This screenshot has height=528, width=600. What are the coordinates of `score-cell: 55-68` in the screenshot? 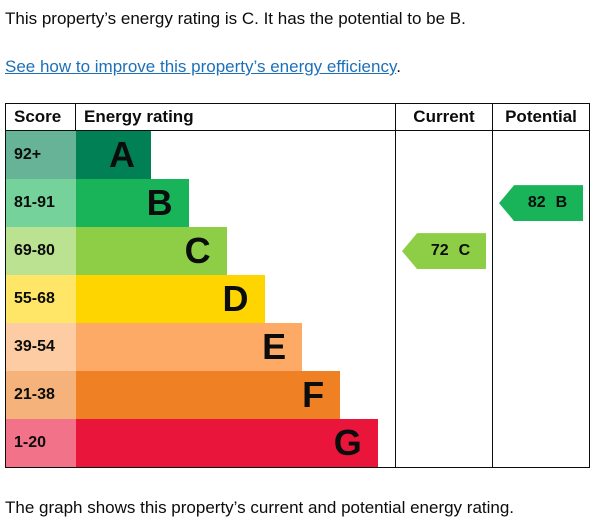 It's located at (41, 299).